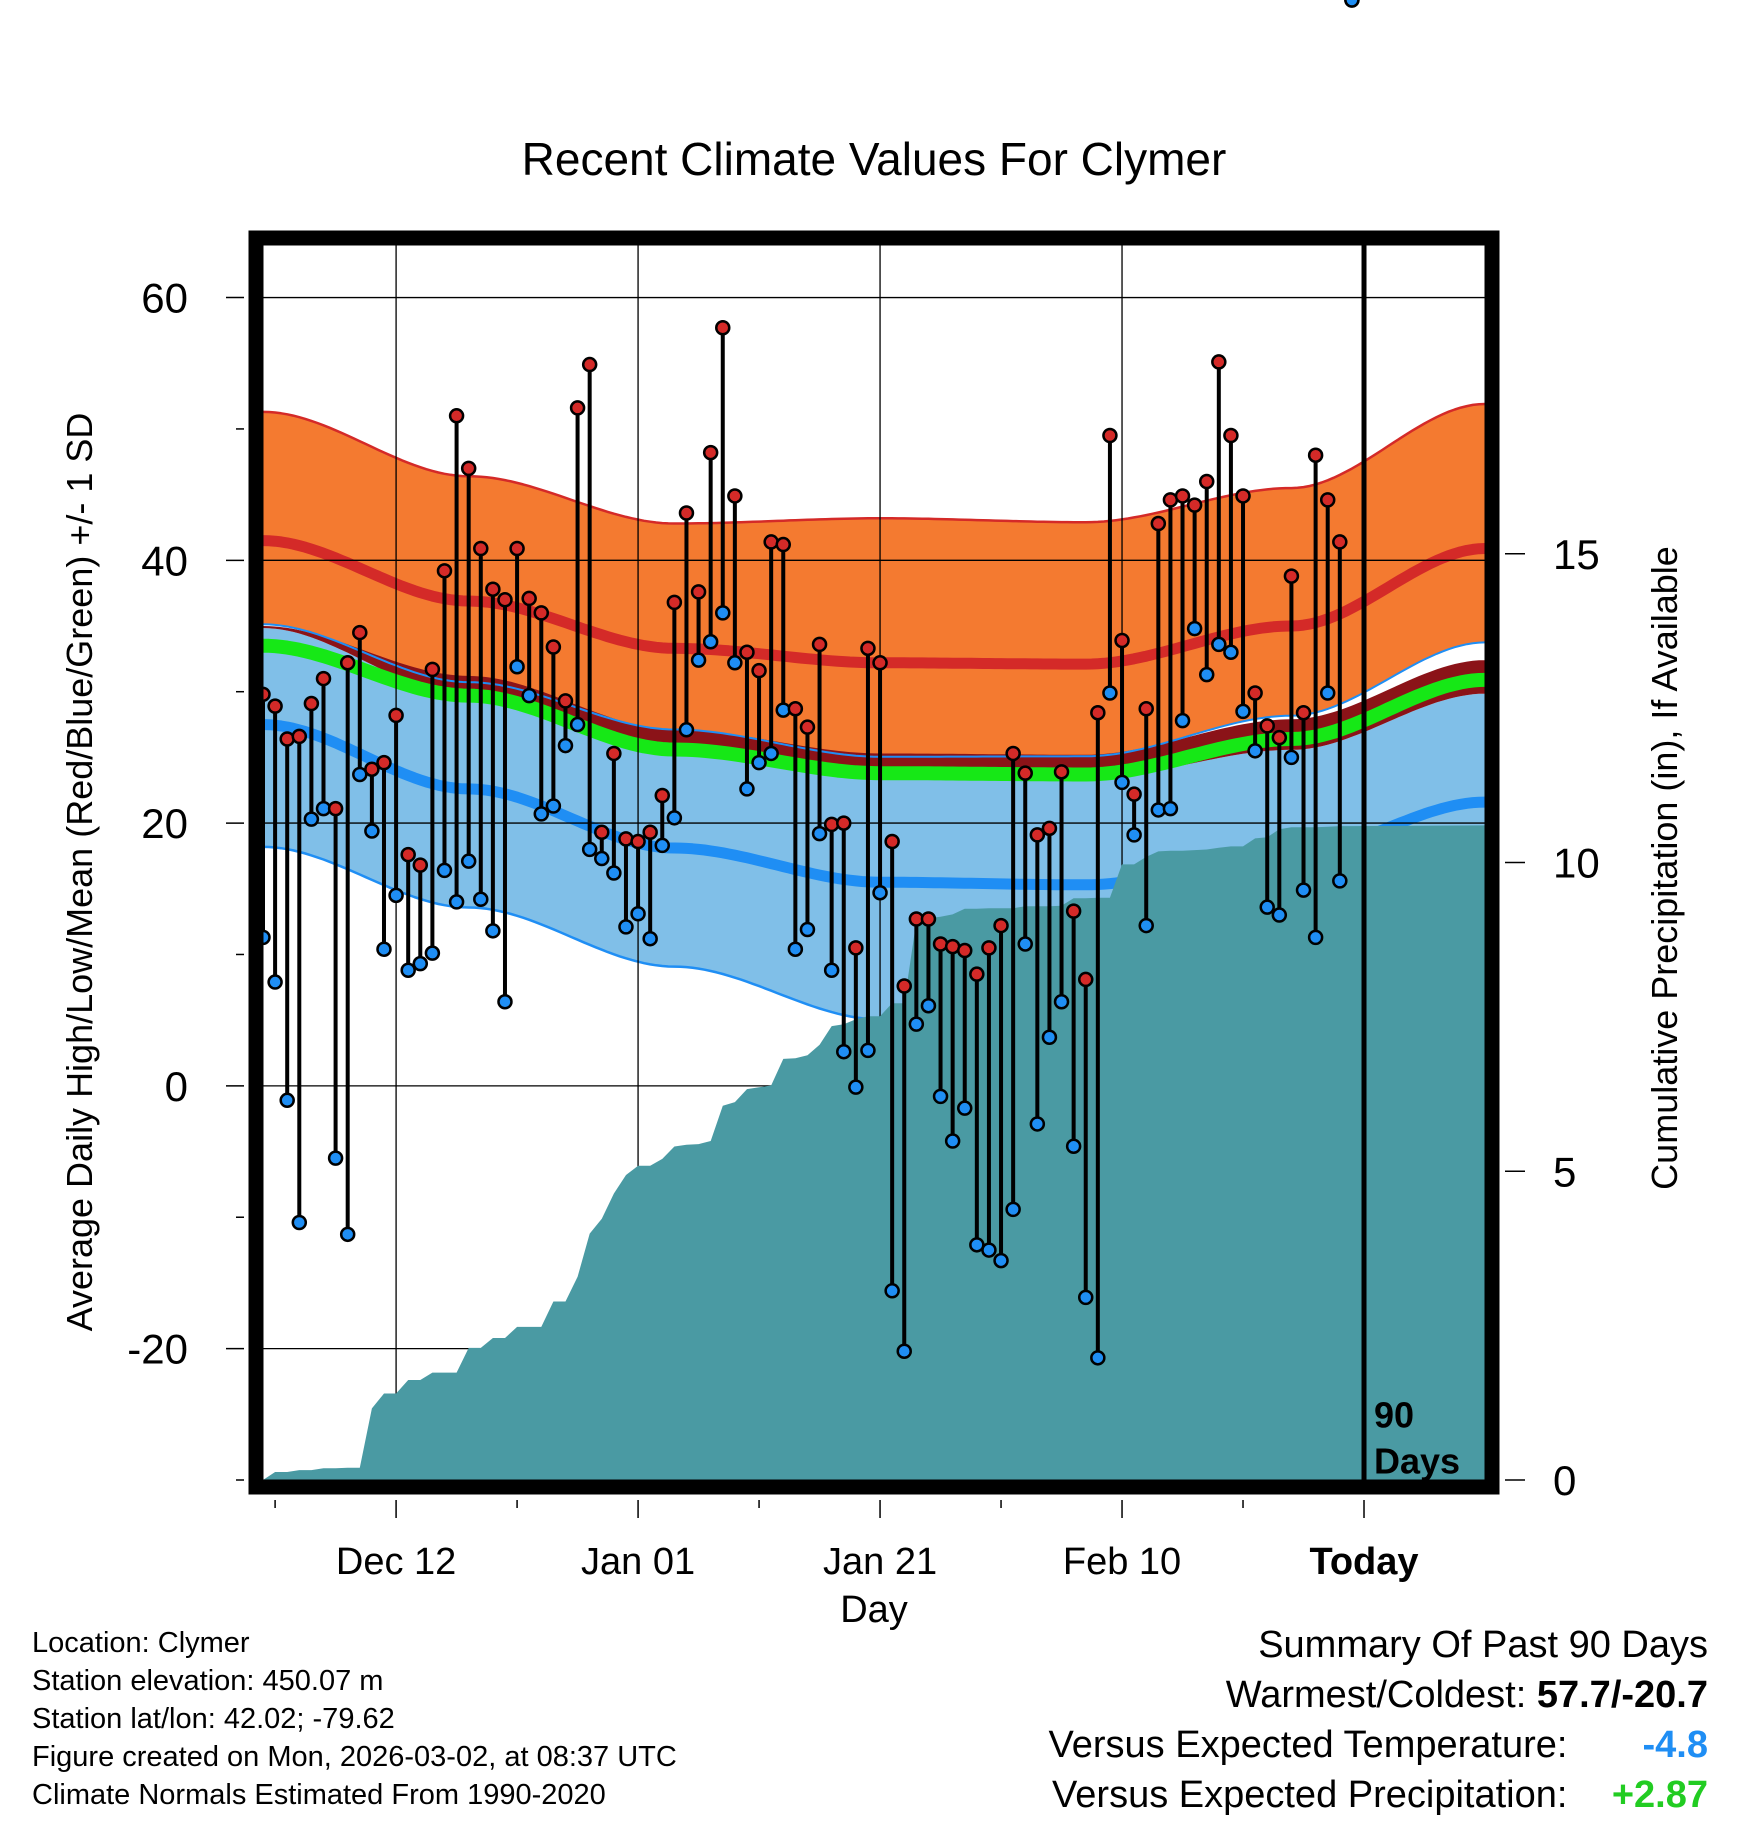 This screenshot has width=1748, height=1828. What do you see at coordinates (164, 560) in the screenshot?
I see `y-tick-label: 40` at bounding box center [164, 560].